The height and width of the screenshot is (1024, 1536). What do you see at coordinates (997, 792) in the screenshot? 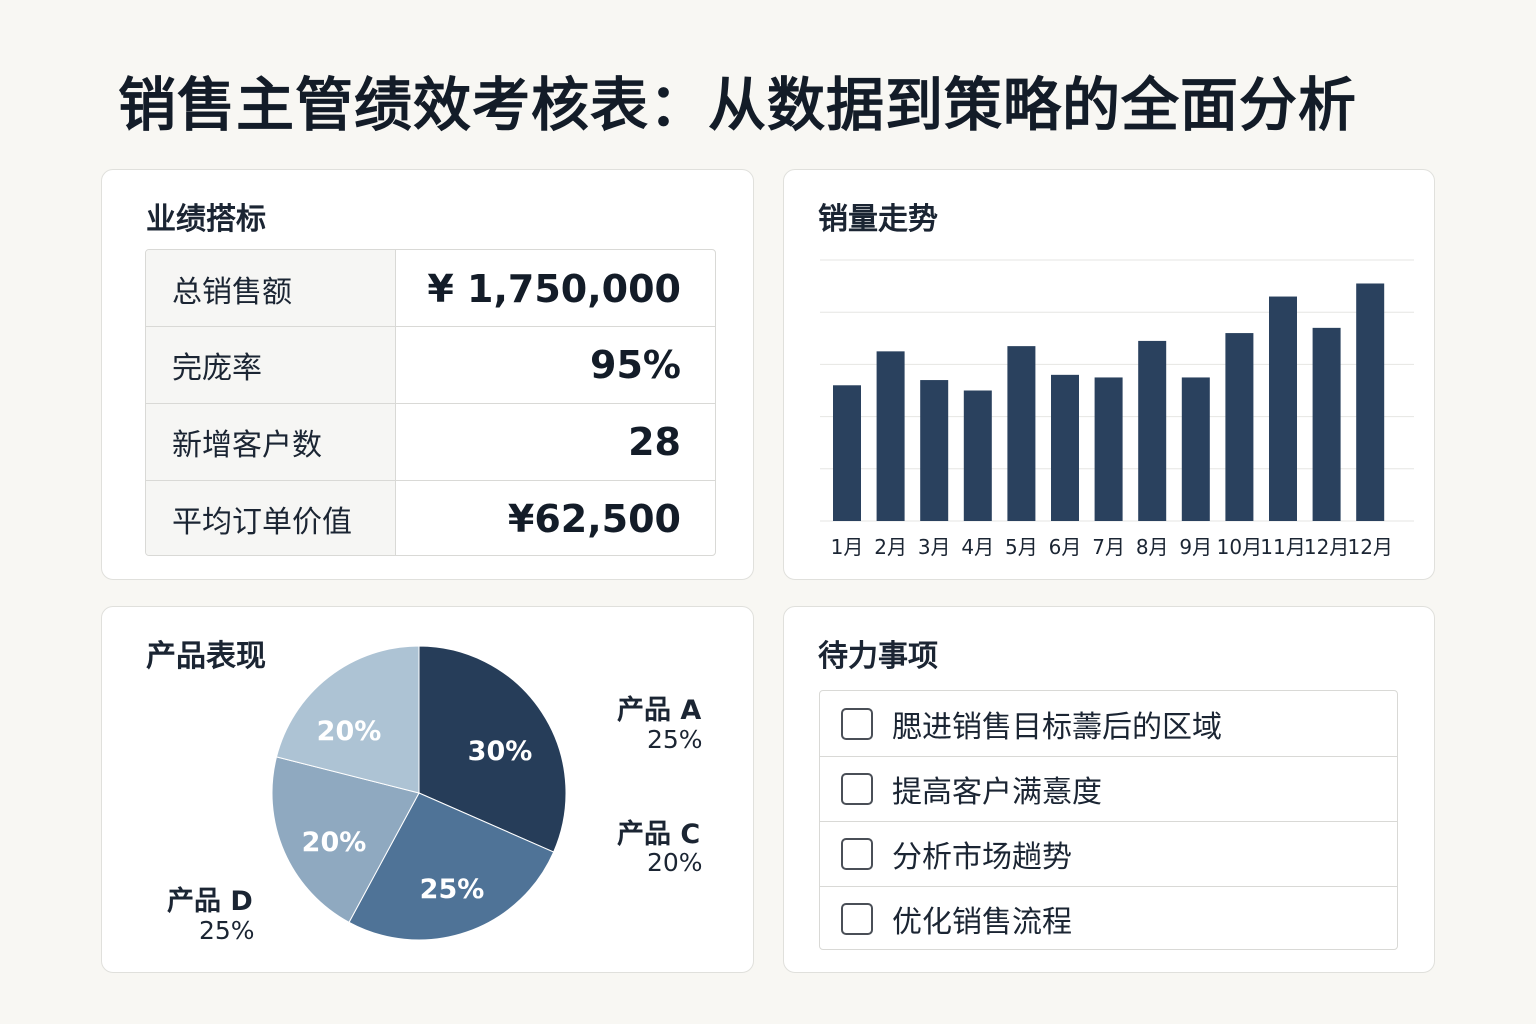
I see `todo-text: 提高客户满憙度` at bounding box center [997, 792].